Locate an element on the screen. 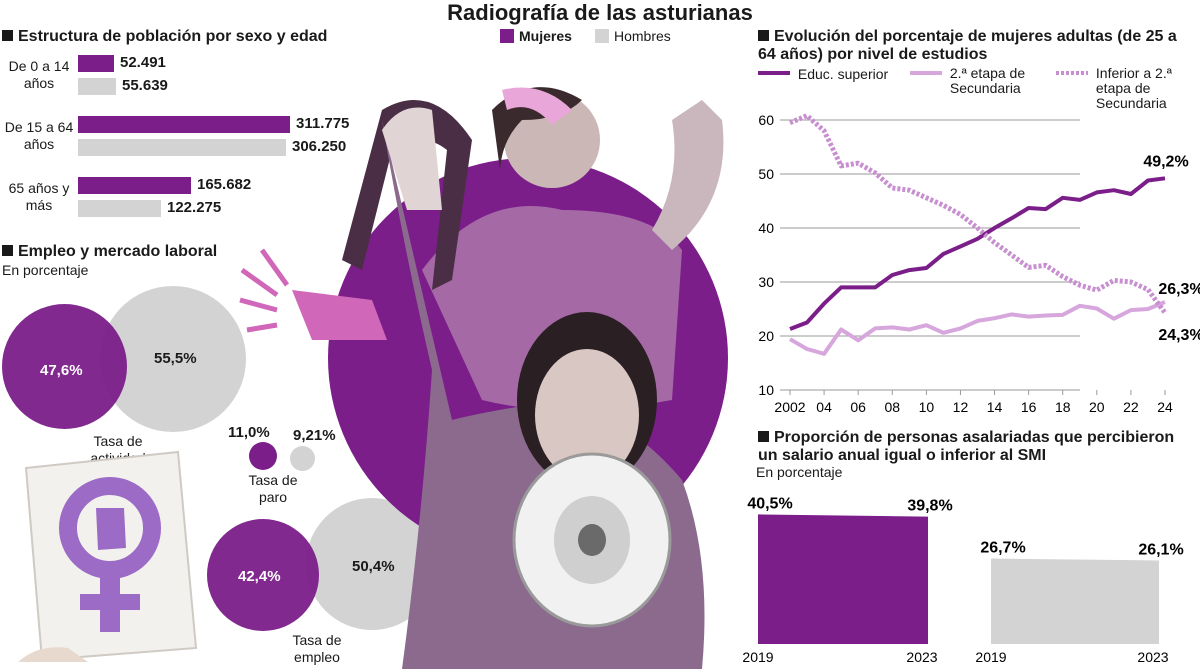 The height and width of the screenshot is (669, 1200). raised-fist-icon is located at coordinates (412, 158).